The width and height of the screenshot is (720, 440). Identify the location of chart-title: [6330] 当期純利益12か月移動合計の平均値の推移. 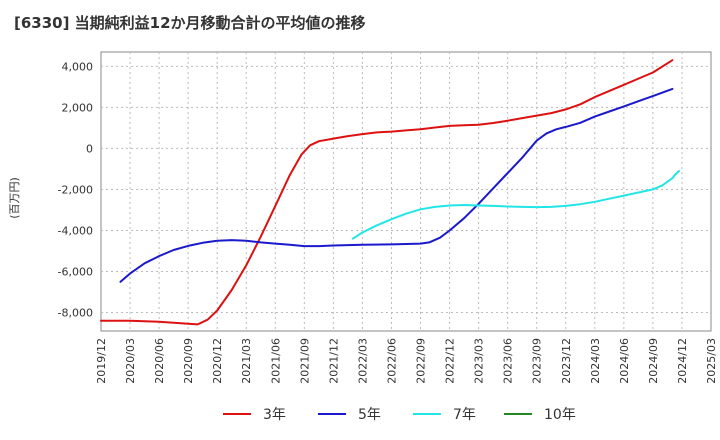
(190, 23).